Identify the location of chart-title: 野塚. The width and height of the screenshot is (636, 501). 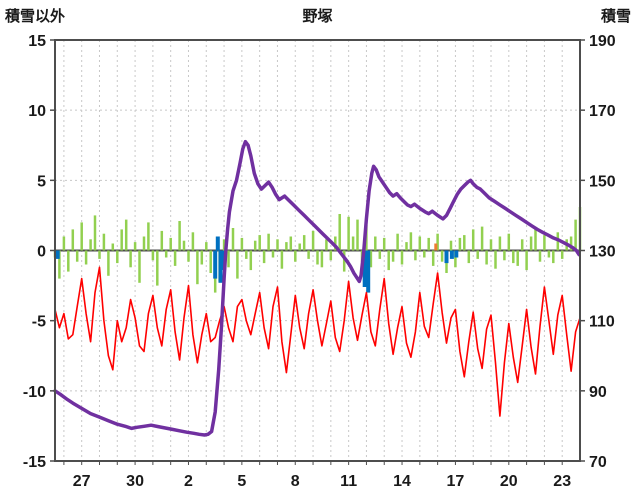
(317, 16).